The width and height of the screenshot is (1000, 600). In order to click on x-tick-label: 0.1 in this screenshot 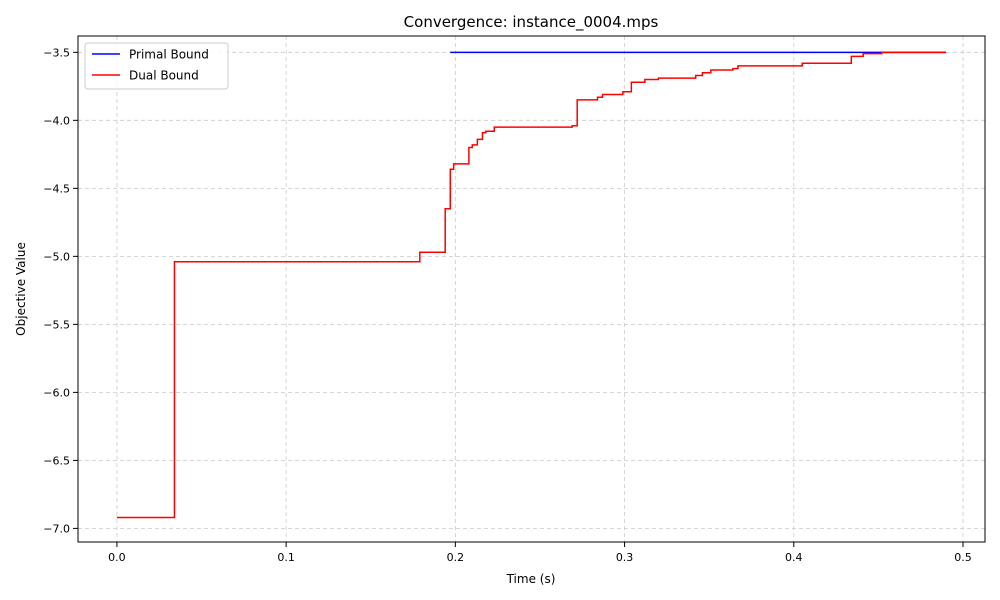, I will do `click(286, 557)`.